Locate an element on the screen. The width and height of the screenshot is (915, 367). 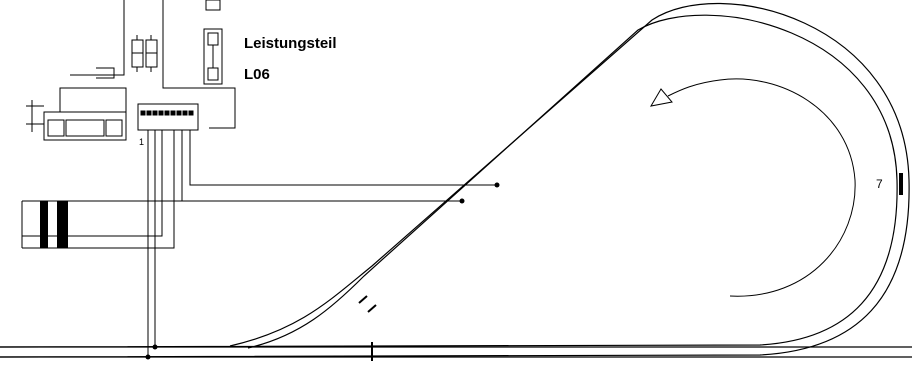
feeder-track is located at coordinates (44, 224).